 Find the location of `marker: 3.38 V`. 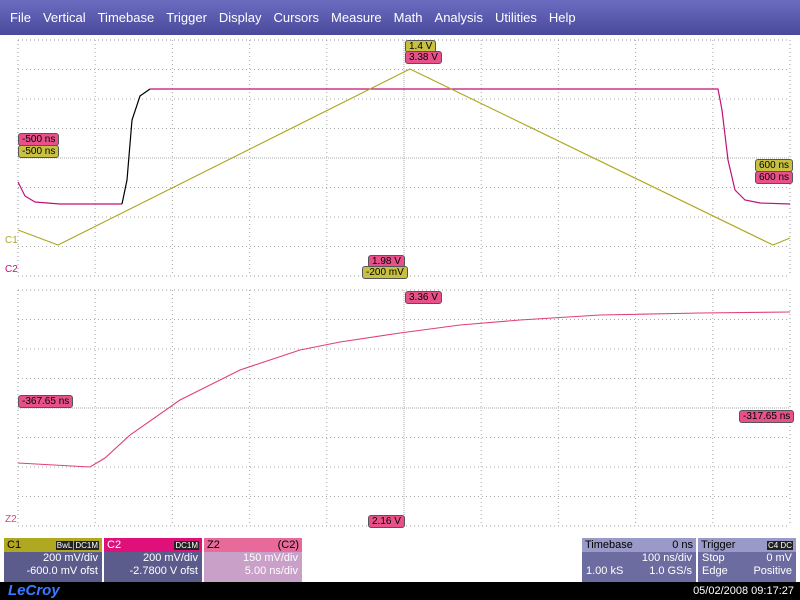

marker: 3.38 V is located at coordinates (423, 57).